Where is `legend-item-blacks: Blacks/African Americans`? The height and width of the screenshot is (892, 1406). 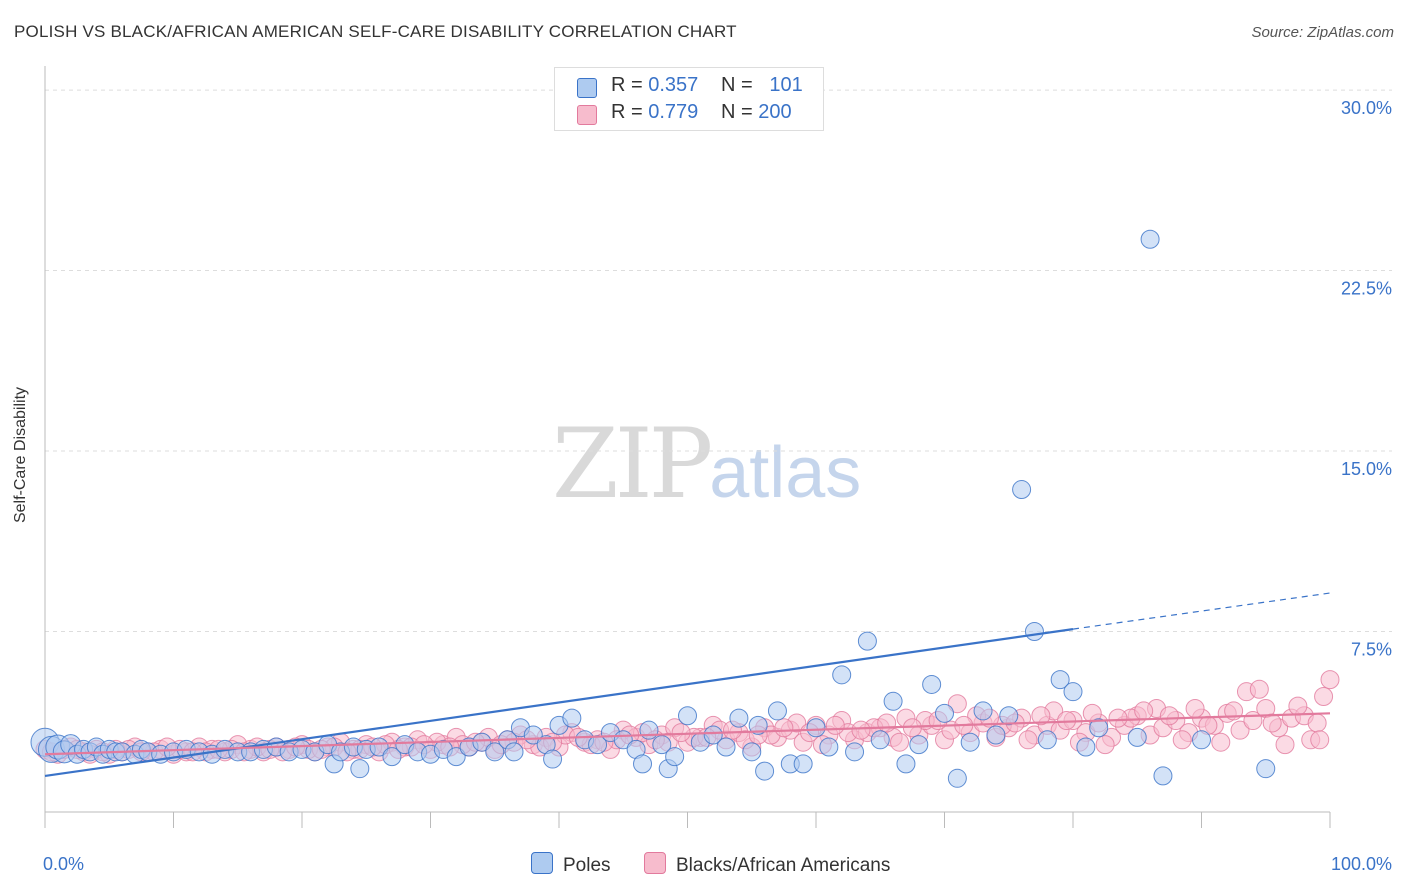
legend-item-blacks: Blacks/African Americans is located at coordinates (767, 864).